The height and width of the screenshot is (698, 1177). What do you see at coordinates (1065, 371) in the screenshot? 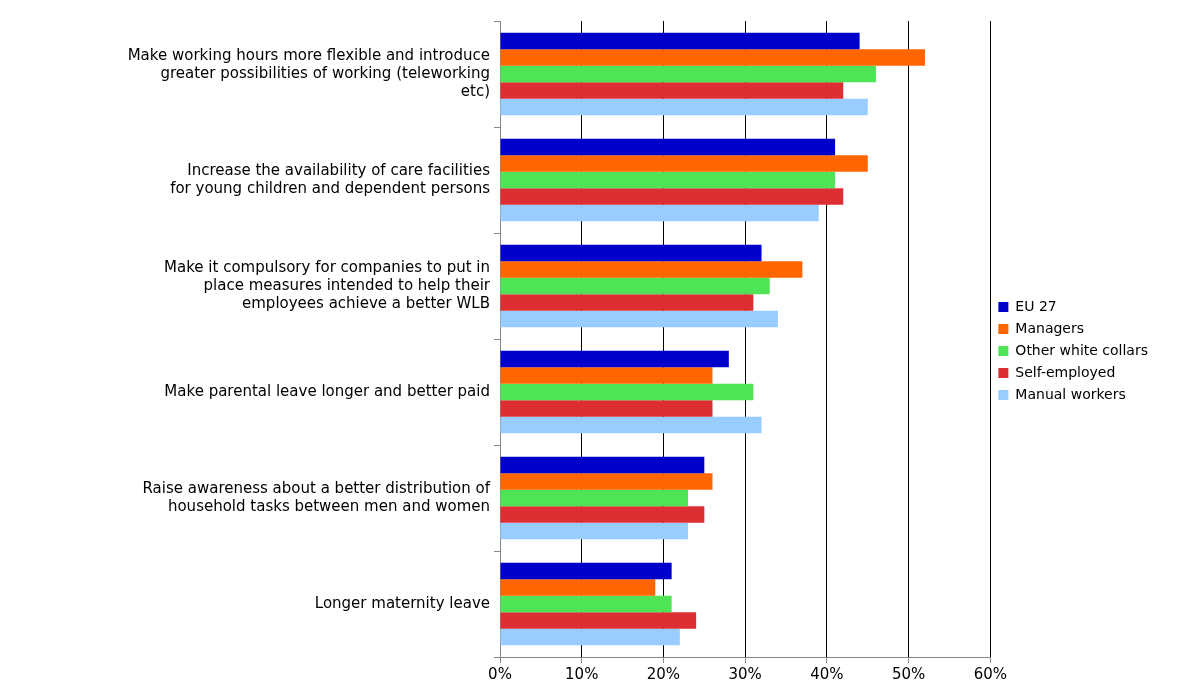
I see `legend-label: Self-employed` at bounding box center [1065, 371].